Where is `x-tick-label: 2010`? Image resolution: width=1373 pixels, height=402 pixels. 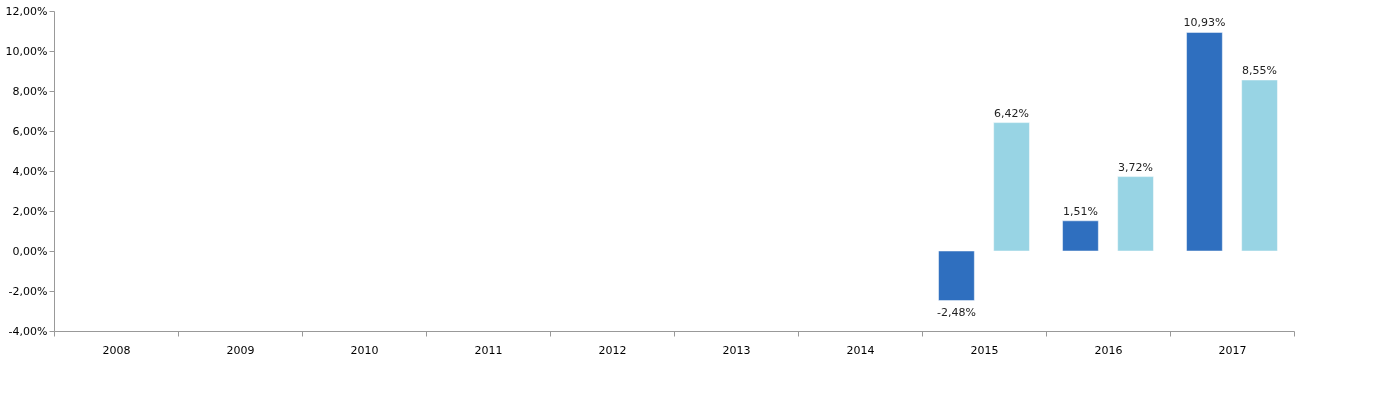
x-tick-label: 2010 is located at coordinates (364, 350).